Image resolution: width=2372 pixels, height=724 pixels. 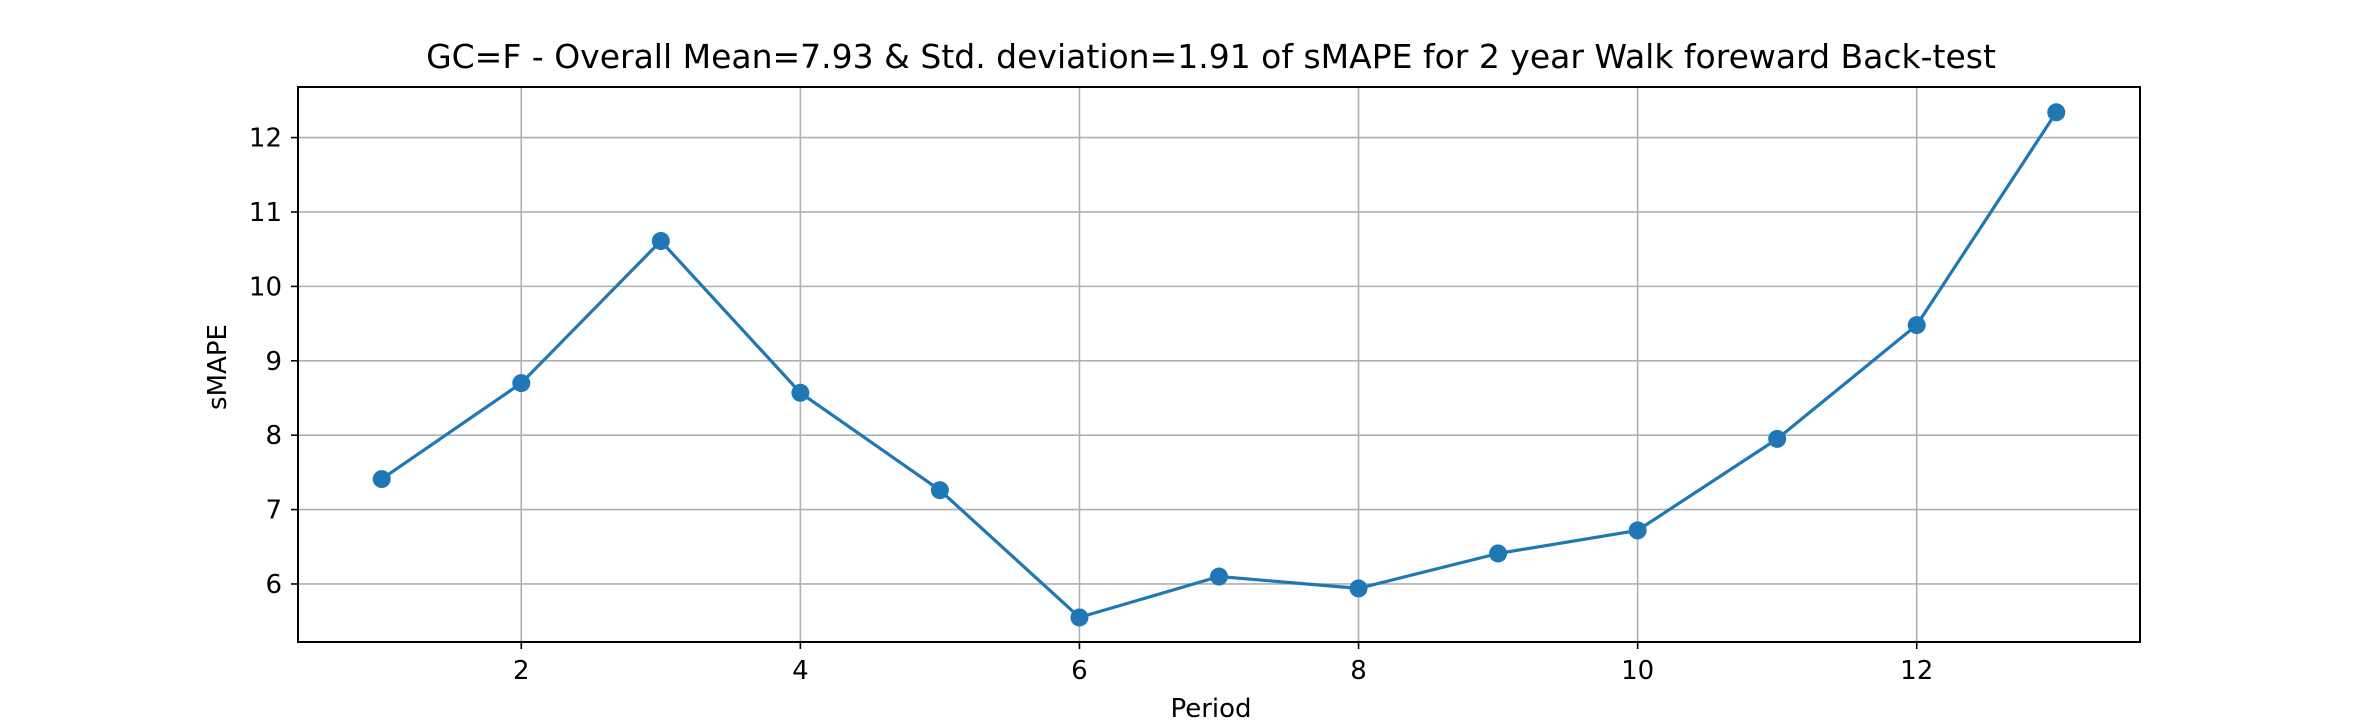 What do you see at coordinates (521, 671) in the screenshot?
I see `x-tick-label: 2` at bounding box center [521, 671].